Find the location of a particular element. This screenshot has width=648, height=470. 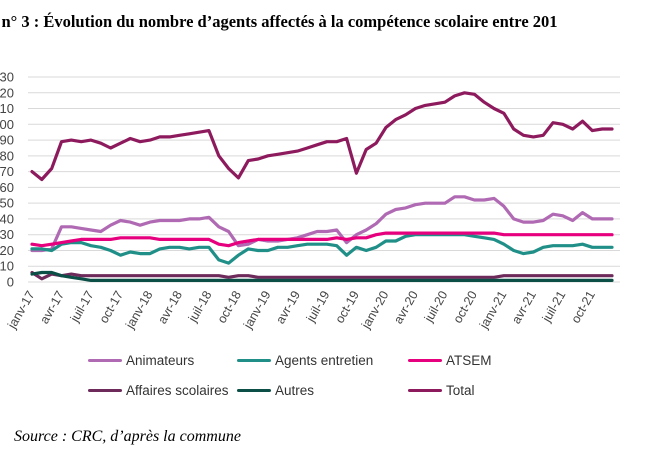

x-tick-label: oct-18 is located at coordinates (230, 306).